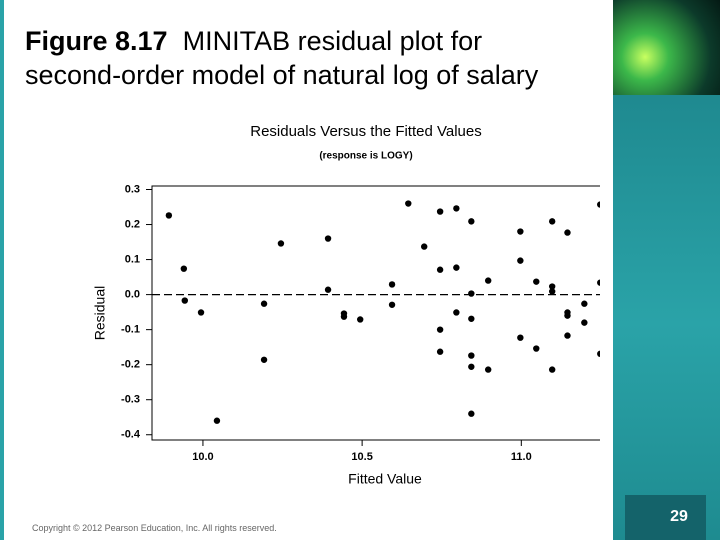  What do you see at coordinates (521, 457) in the screenshot?
I see `x-tick-label: 11.0` at bounding box center [521, 457].